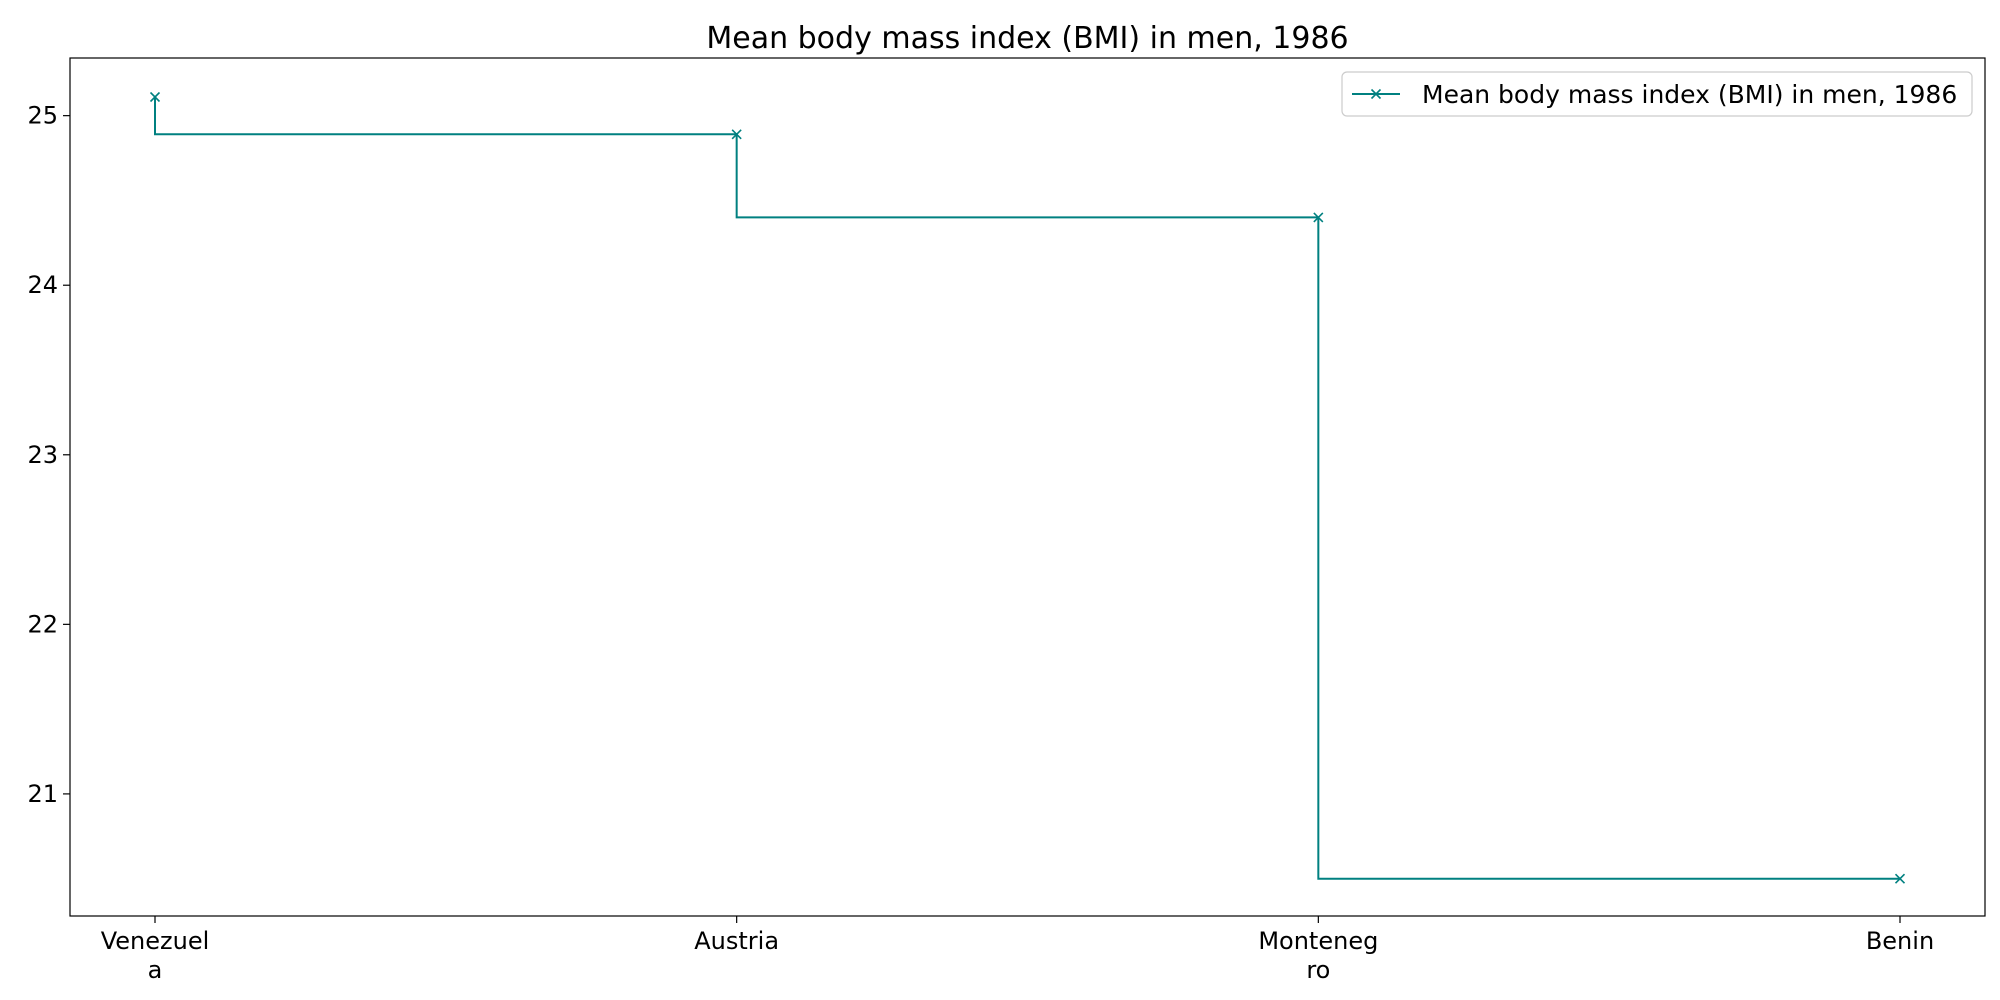 The image size is (2000, 1000). Describe the element at coordinates (42, 794) in the screenshot. I see `y-tick-label: 21` at that location.